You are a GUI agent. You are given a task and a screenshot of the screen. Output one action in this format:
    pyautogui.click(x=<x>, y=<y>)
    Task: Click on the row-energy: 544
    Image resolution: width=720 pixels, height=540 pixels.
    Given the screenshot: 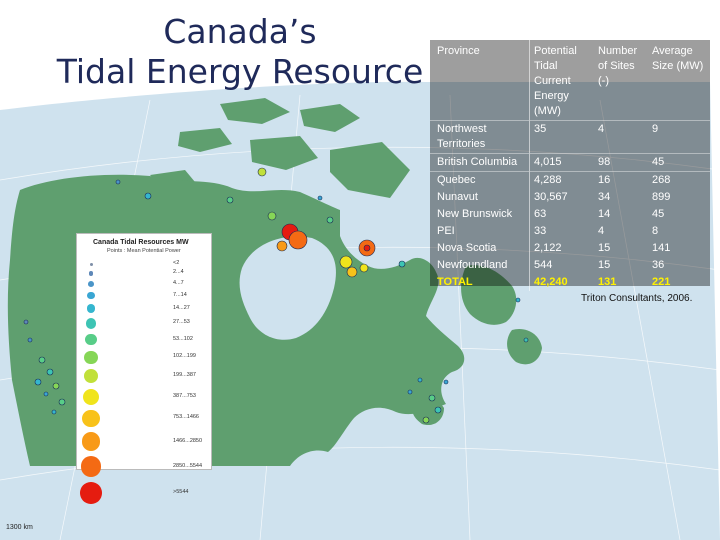 What is the action you would take?
    pyautogui.click(x=561, y=265)
    